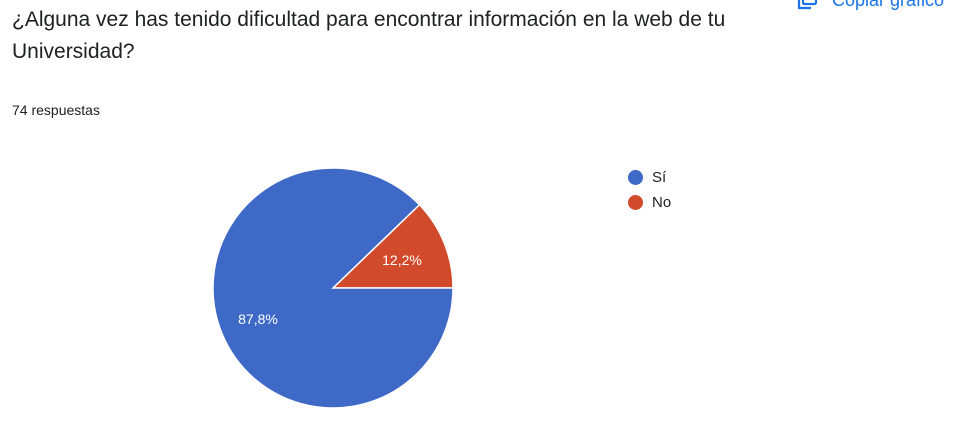 The height and width of the screenshot is (444, 980). I want to click on pie-slice-si, so click(333, 288).